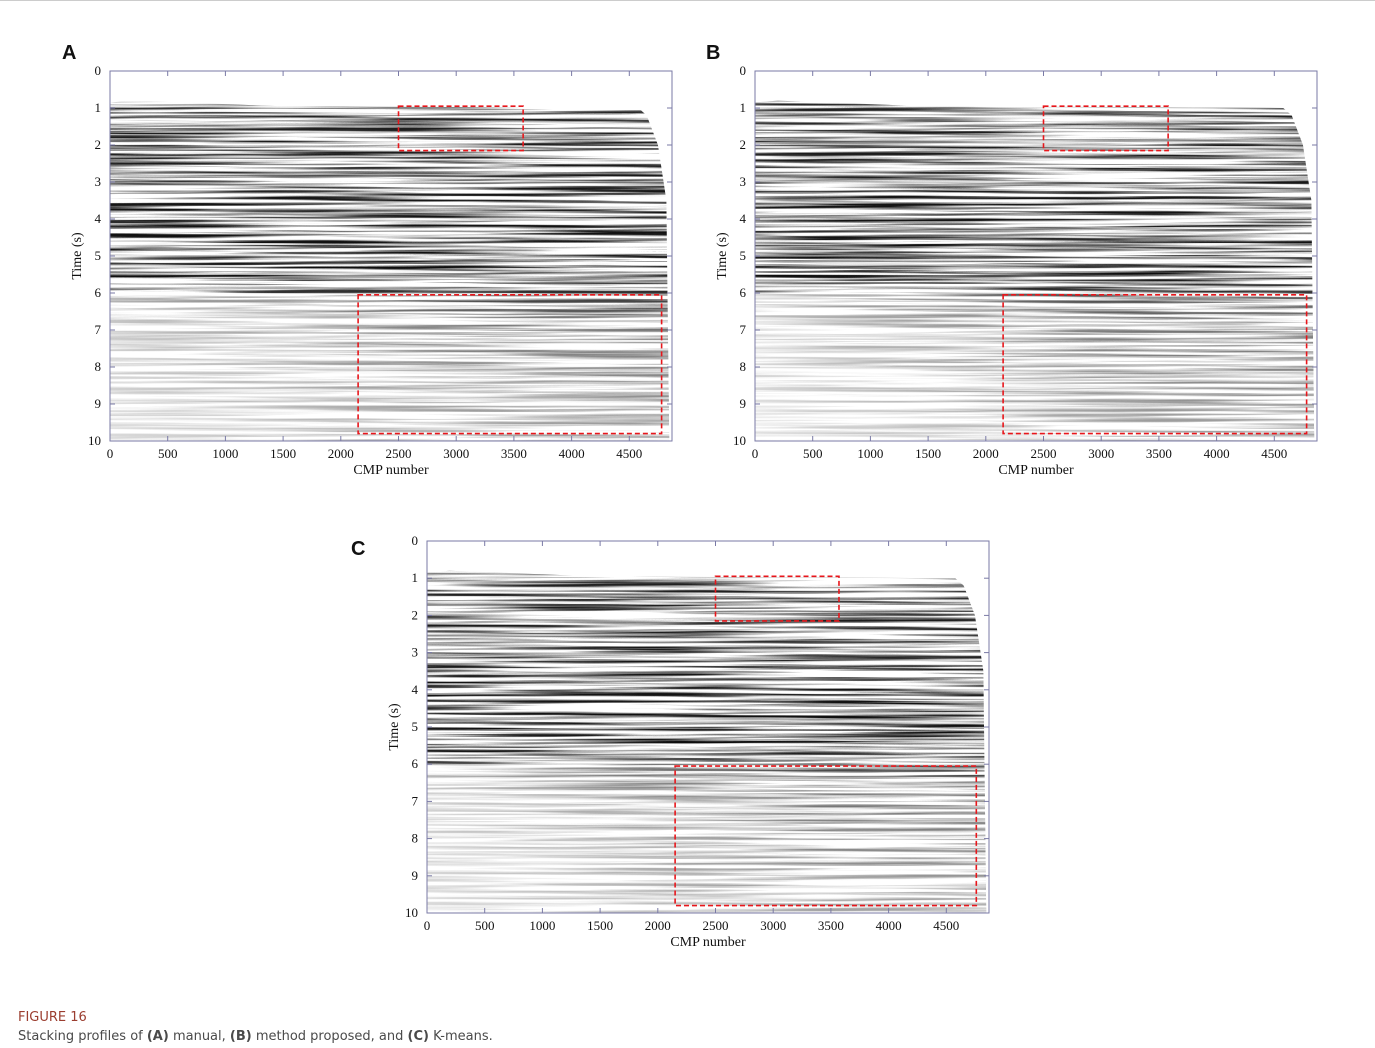 The image size is (1375, 1048). Describe the element at coordinates (418, 1036) in the screenshot. I see `caption-part: (C)` at that location.